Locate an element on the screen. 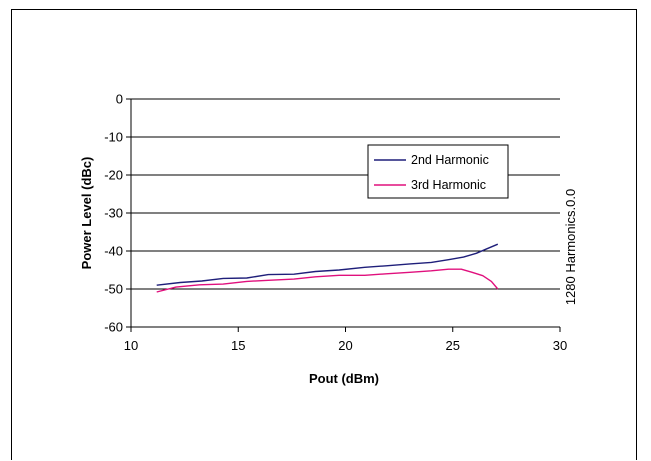  x-tick-label: 30 is located at coordinates (560, 345).